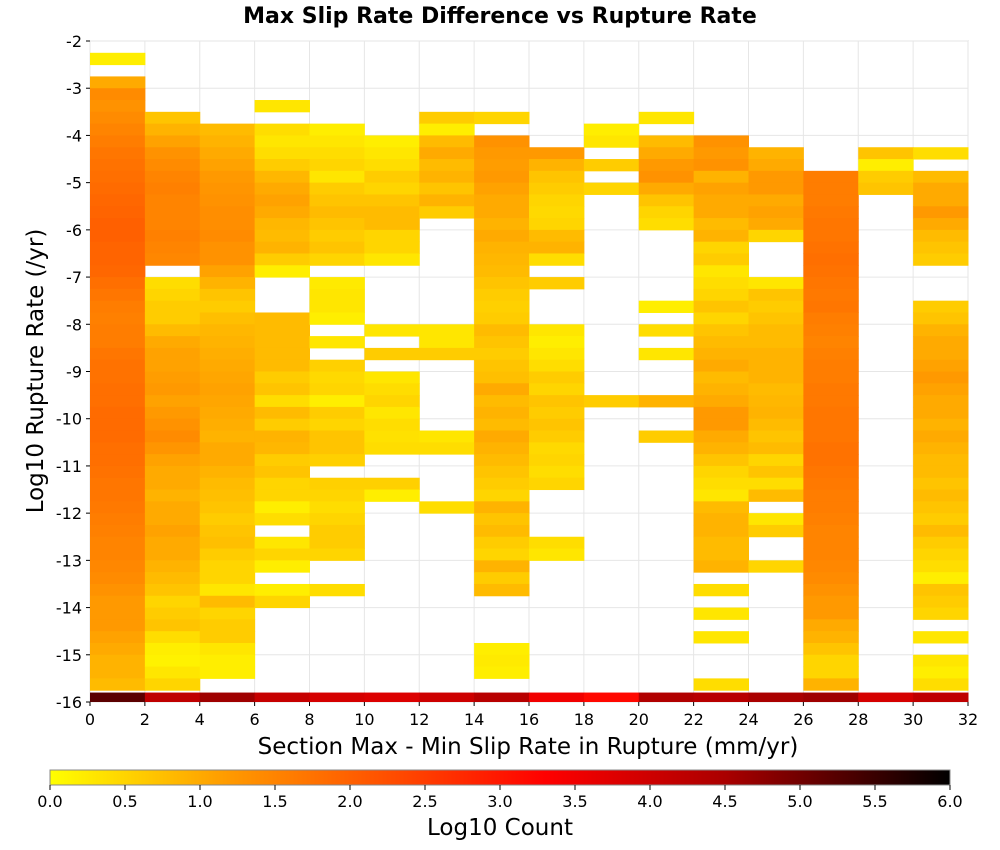 This screenshot has width=1000, height=850. What do you see at coordinates (74, 41) in the screenshot?
I see `y-tick-label: -2` at bounding box center [74, 41].